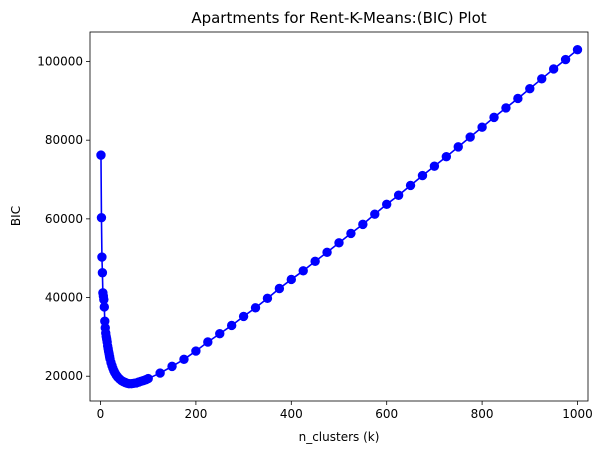  I want to click on x-tick-label: 600, so click(386, 414).